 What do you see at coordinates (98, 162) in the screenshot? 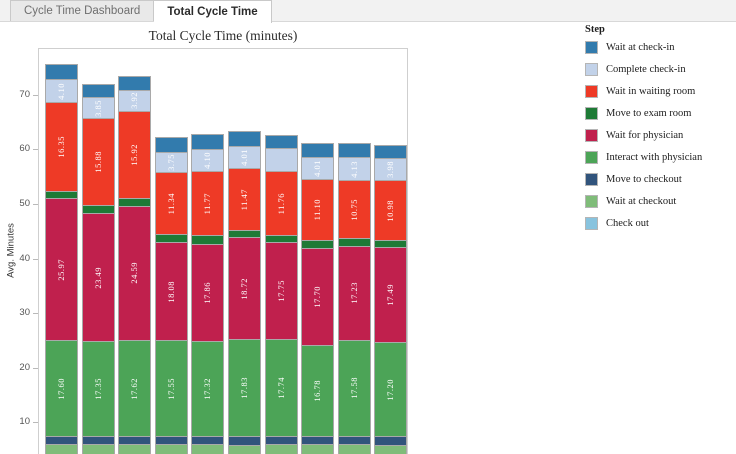
I see `bar-segment-wait-in-waiting-room: 15.88` at bounding box center [98, 162].